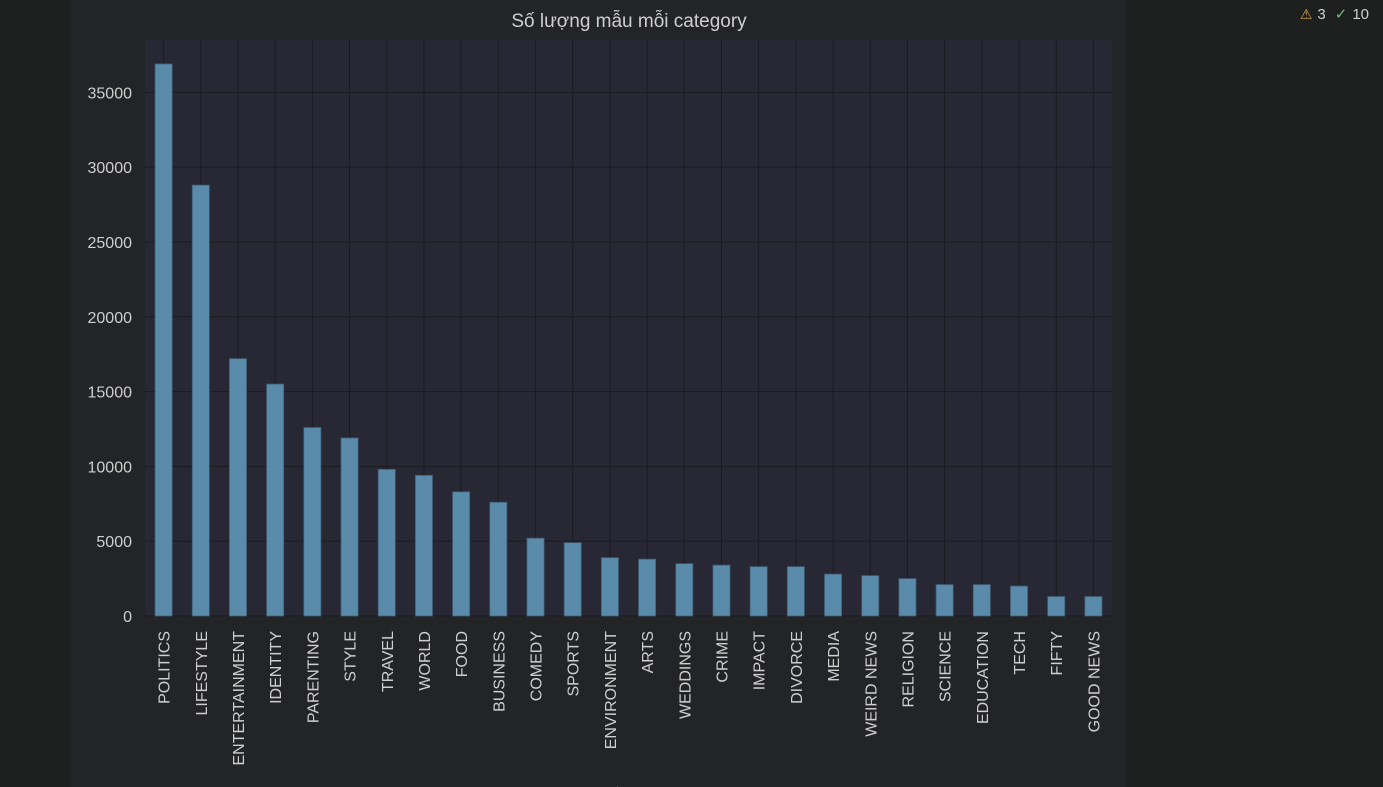  Describe the element at coordinates (648, 652) in the screenshot. I see `x-tick-label: ARTS` at that location.